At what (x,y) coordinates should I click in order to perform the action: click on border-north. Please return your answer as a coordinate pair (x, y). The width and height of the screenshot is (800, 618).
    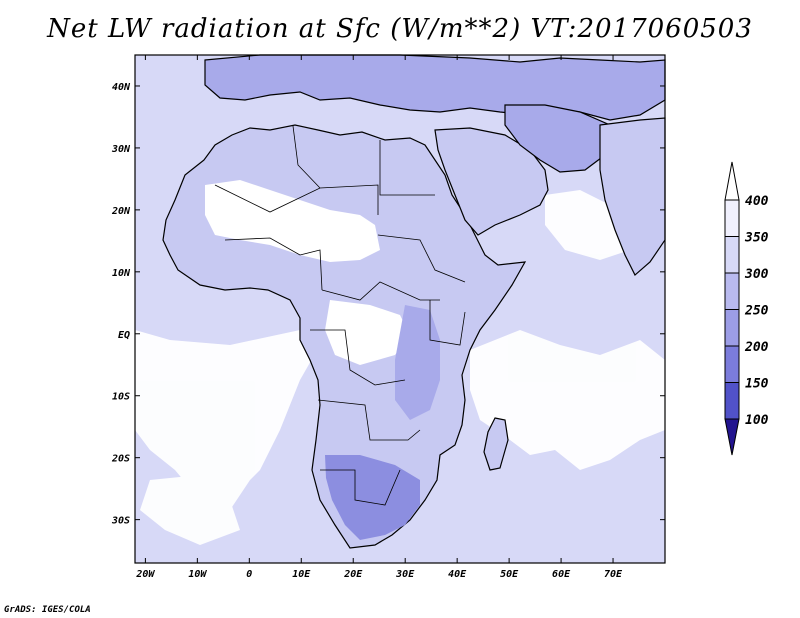
    Looking at the image, I should click on (306, 157).